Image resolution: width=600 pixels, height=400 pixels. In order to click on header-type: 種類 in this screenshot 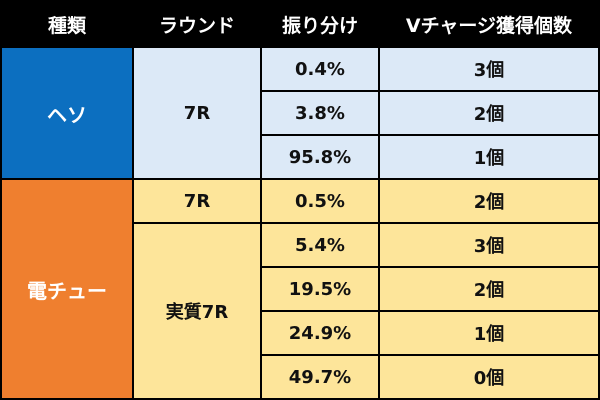, I will do `click(67, 24)`.